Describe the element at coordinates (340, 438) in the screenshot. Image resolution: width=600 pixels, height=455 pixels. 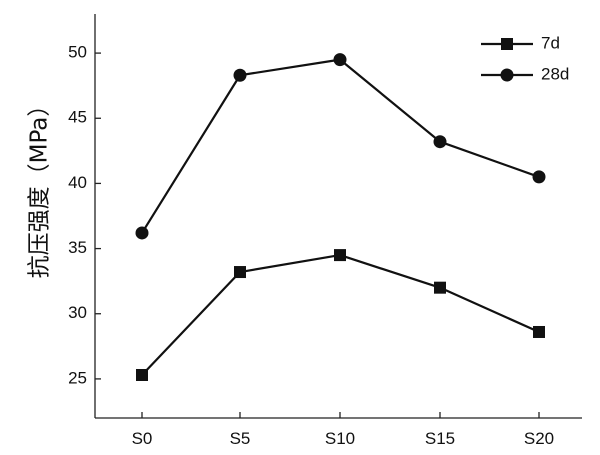
I see `x-tick-label: S10` at that location.